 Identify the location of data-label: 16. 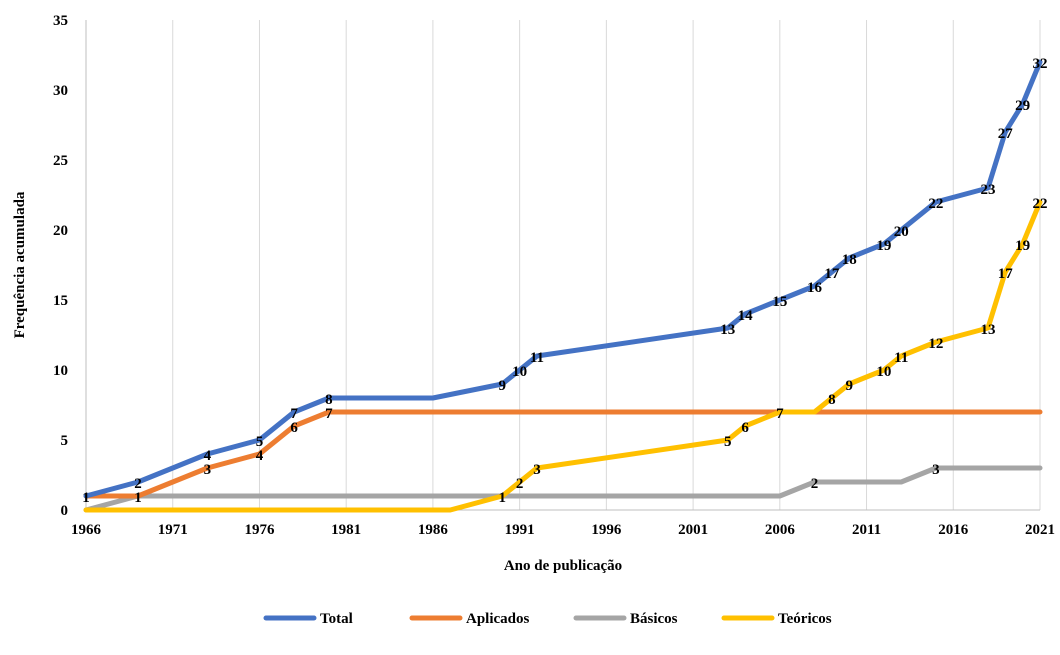
(815, 288).